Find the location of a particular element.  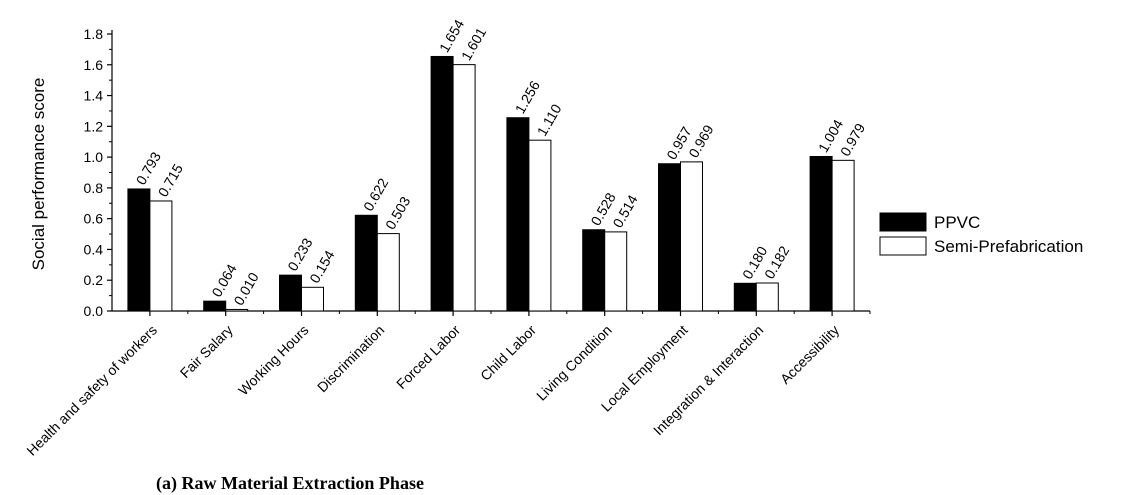

data-label: 0.715 is located at coordinates (170, 180).